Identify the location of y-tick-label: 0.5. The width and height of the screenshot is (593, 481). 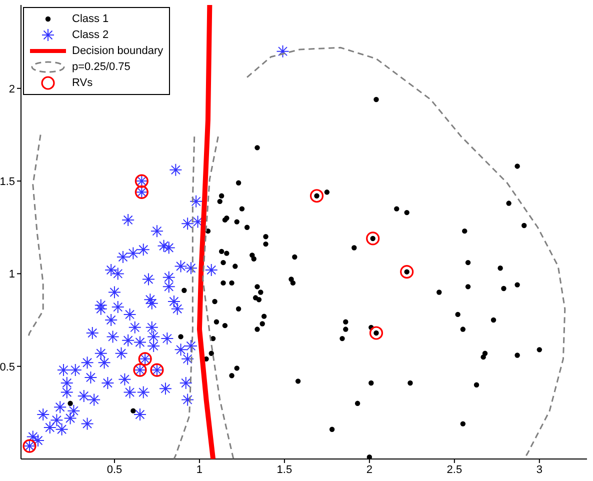
(7, 367).